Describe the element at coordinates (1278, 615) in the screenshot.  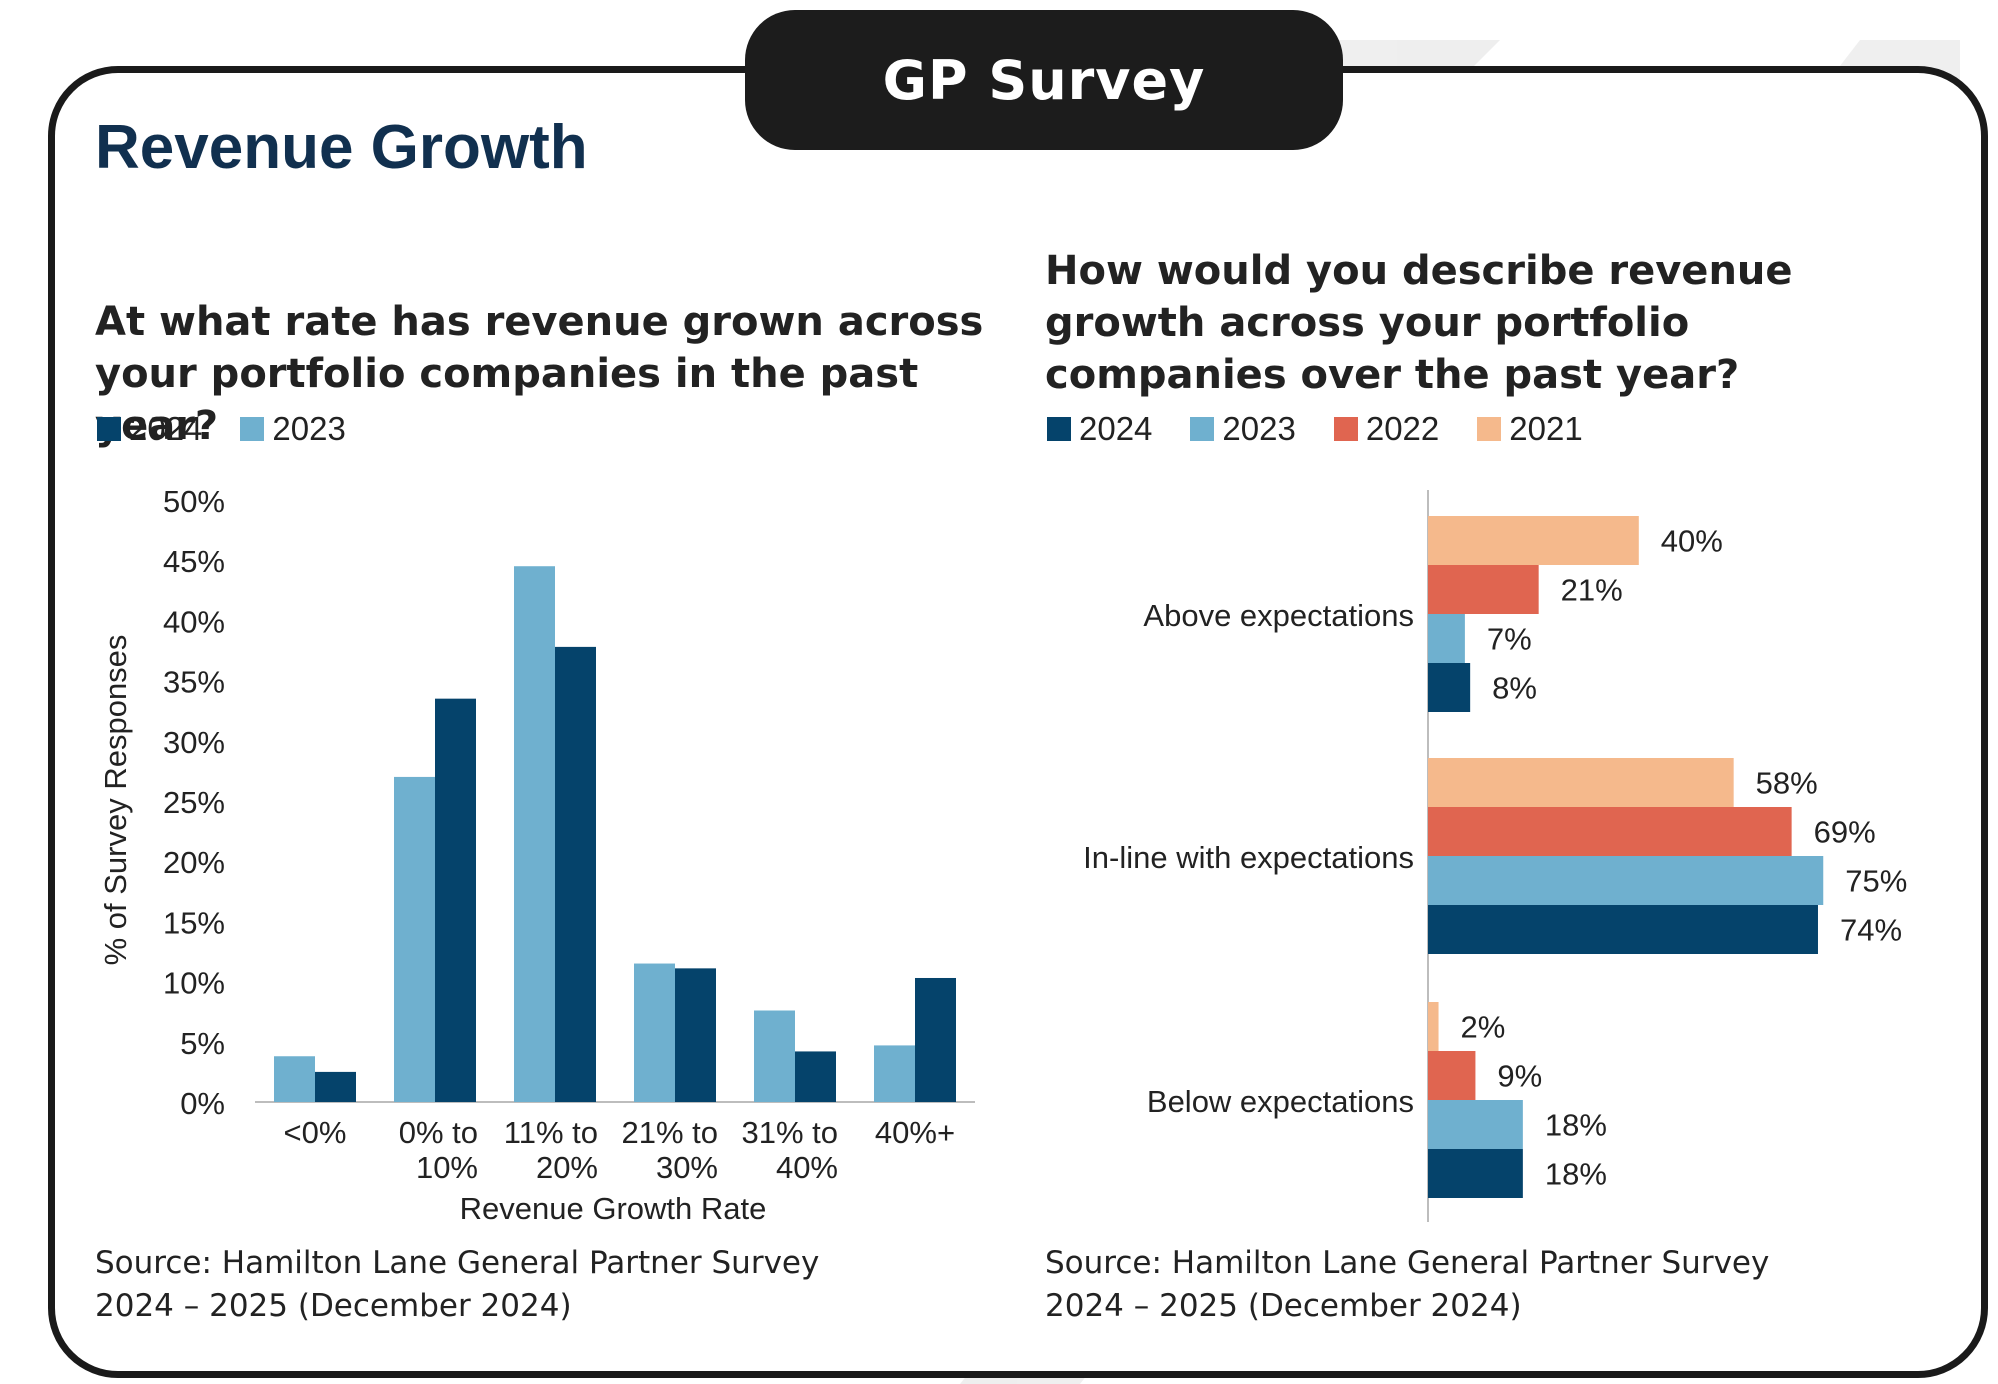
I see `category-label: Above expectations` at that location.